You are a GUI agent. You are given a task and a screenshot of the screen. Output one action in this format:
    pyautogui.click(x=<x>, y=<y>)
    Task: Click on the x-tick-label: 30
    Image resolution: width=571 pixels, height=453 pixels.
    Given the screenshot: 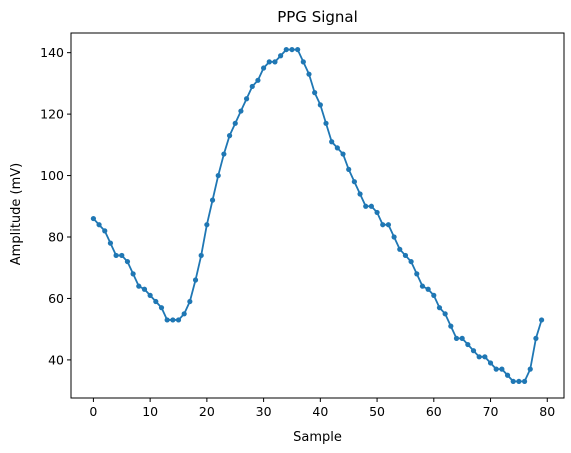 What is the action you would take?
    pyautogui.click(x=264, y=411)
    